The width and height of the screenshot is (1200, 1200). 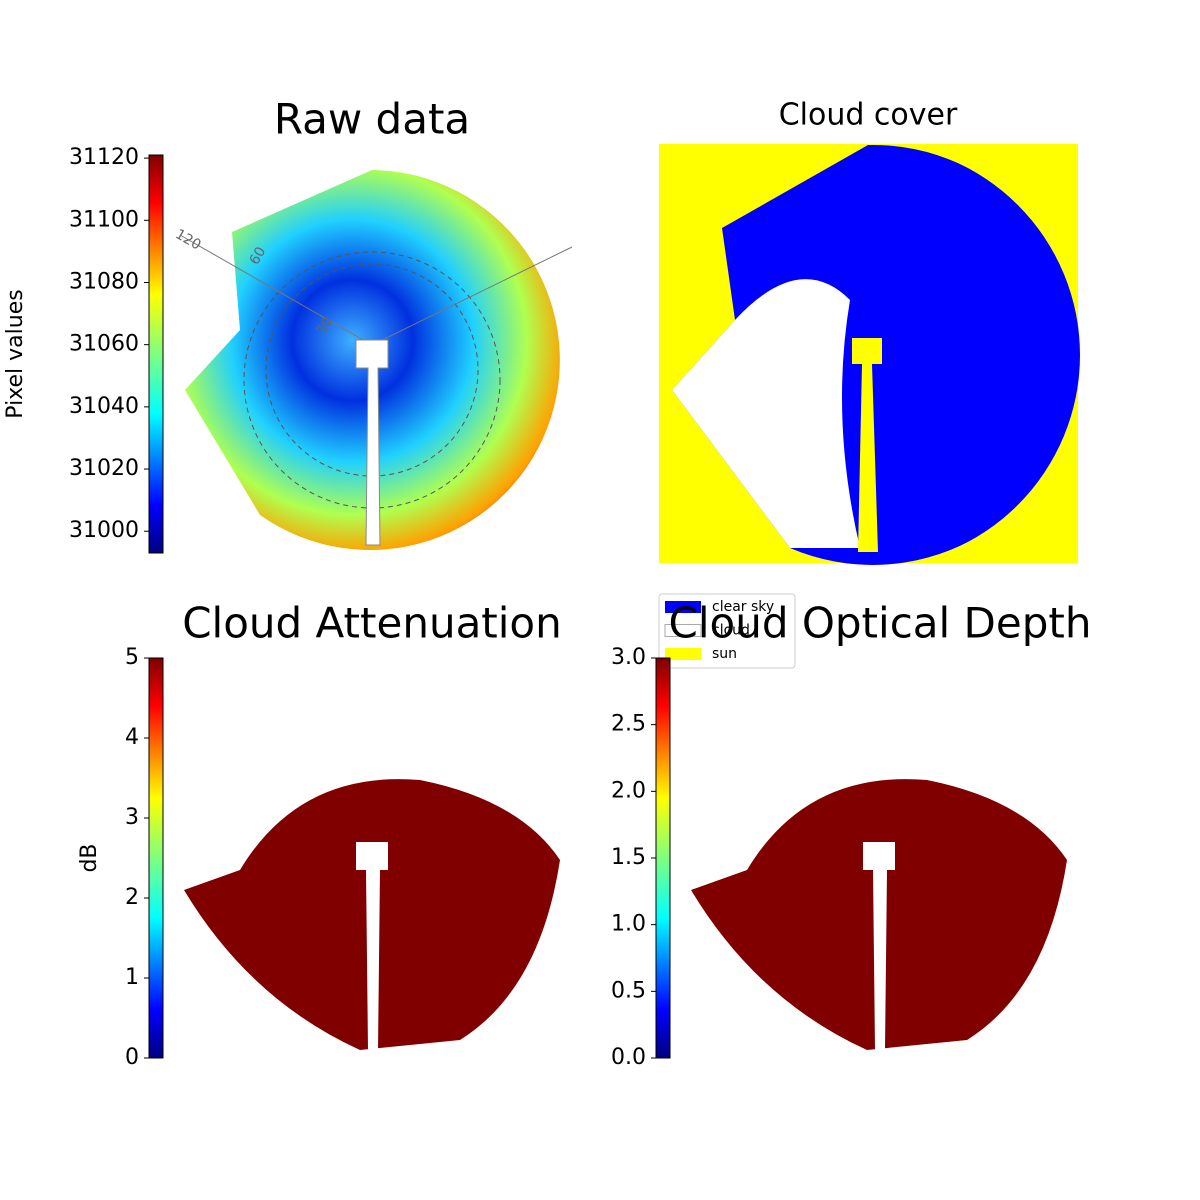 I want to click on panel-title: Cloud Optical Depth, so click(x=880, y=623).